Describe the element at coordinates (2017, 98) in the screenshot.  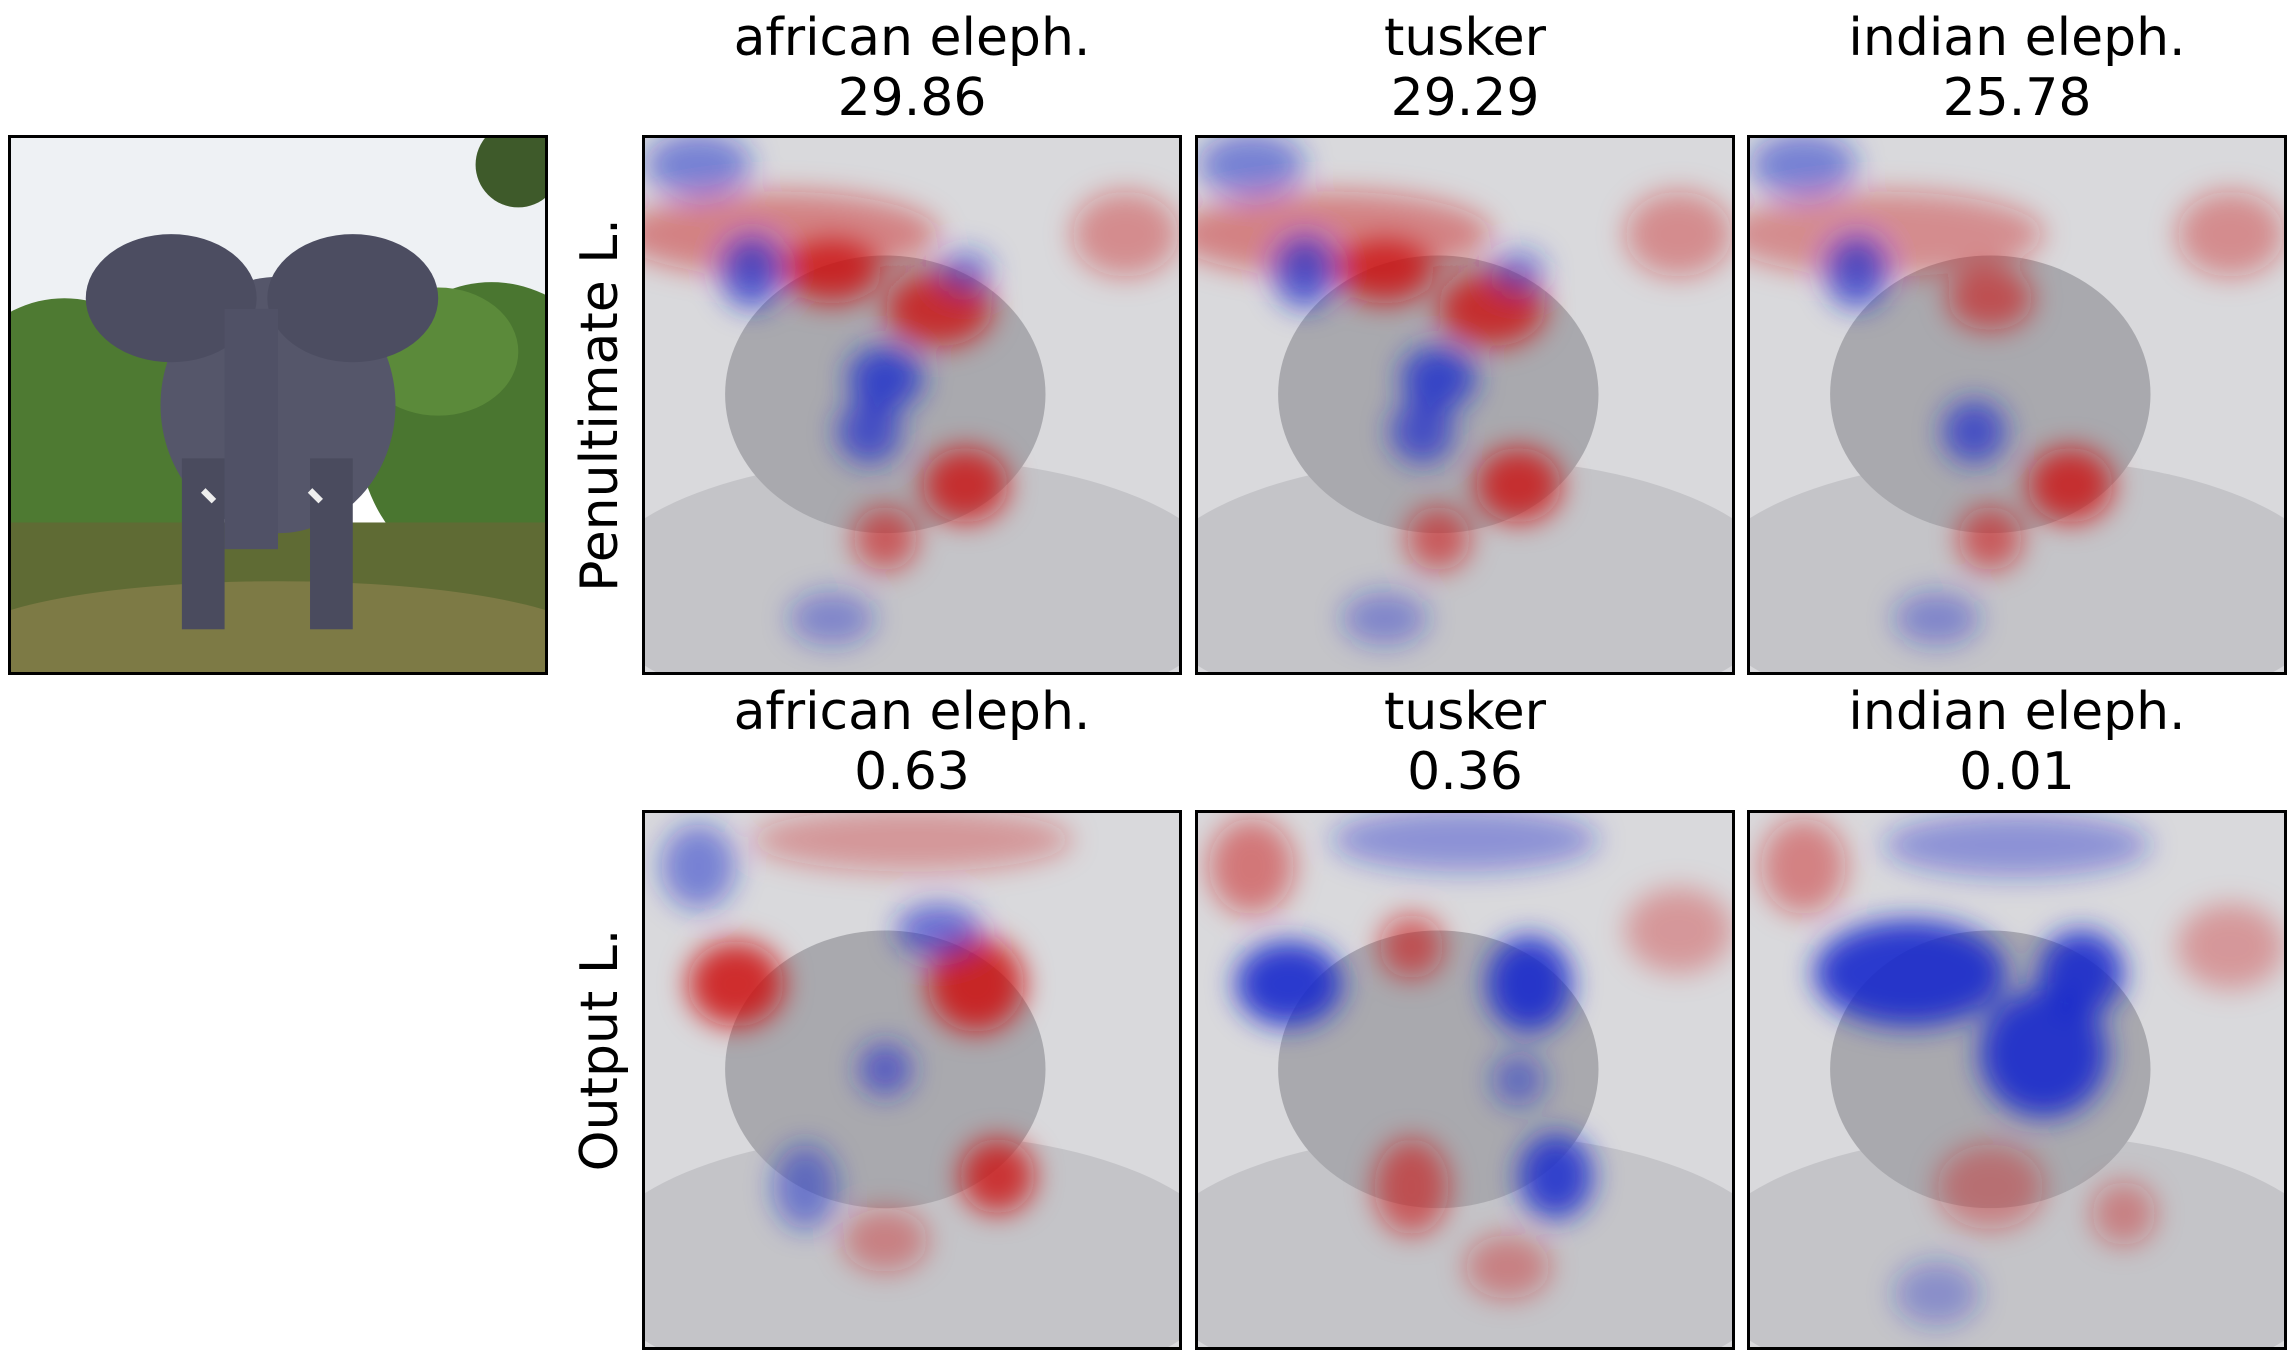
I see `class-score: 25.78` at that location.